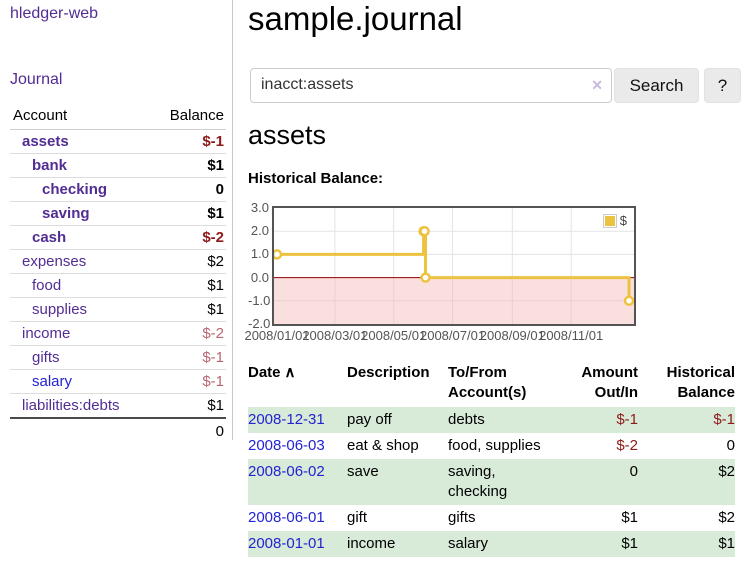 The width and height of the screenshot is (742, 582). I want to click on x-axis-tick-label: 2008/07/01, so click(452, 335).